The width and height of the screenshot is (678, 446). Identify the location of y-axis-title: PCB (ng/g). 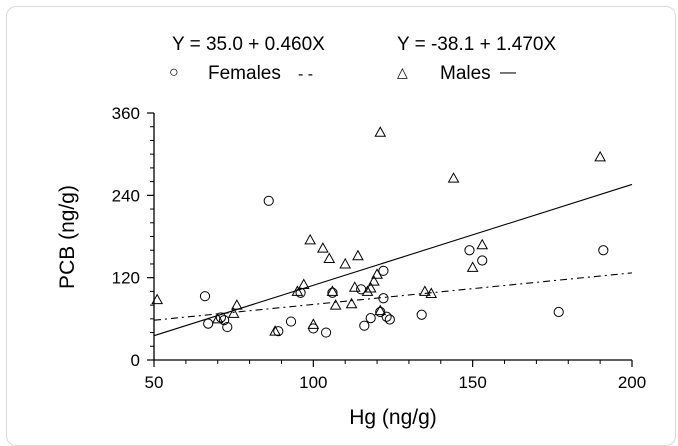
(67, 237).